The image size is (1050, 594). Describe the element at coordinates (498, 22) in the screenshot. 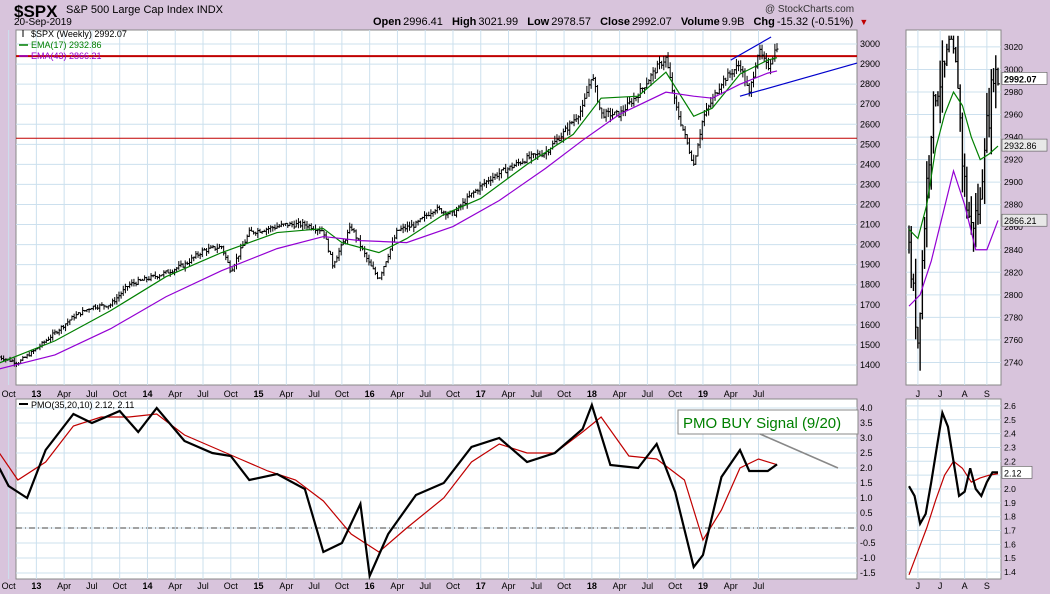

I see `high-value: 3021.99` at that location.